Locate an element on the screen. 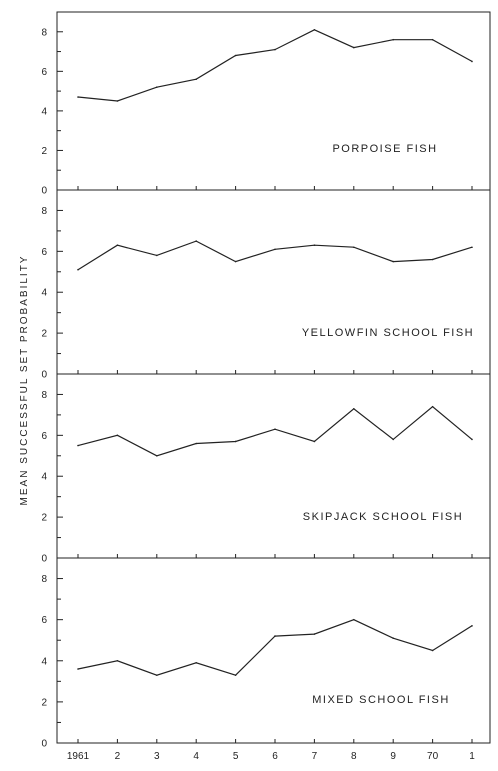  y-axis-label: MEAN SUCCESSFUL SET PROBABILITY is located at coordinates (24, 380).